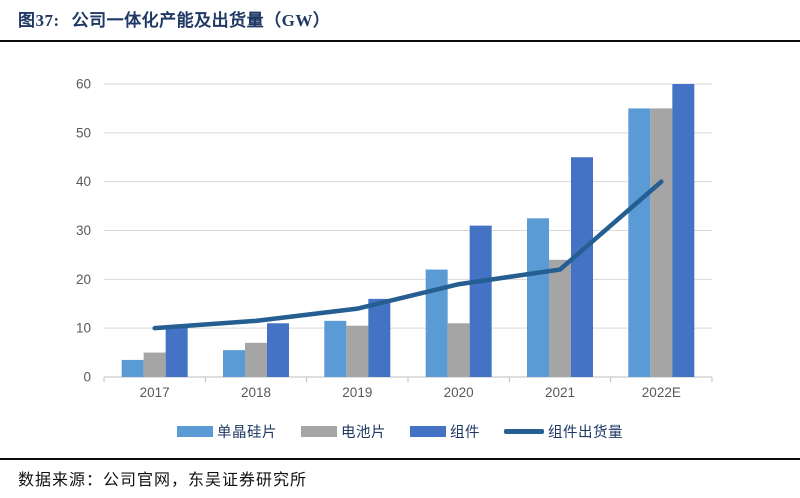 The width and height of the screenshot is (800, 498). Describe the element at coordinates (247, 432) in the screenshot. I see `legend-label: 单晶硅片` at that location.